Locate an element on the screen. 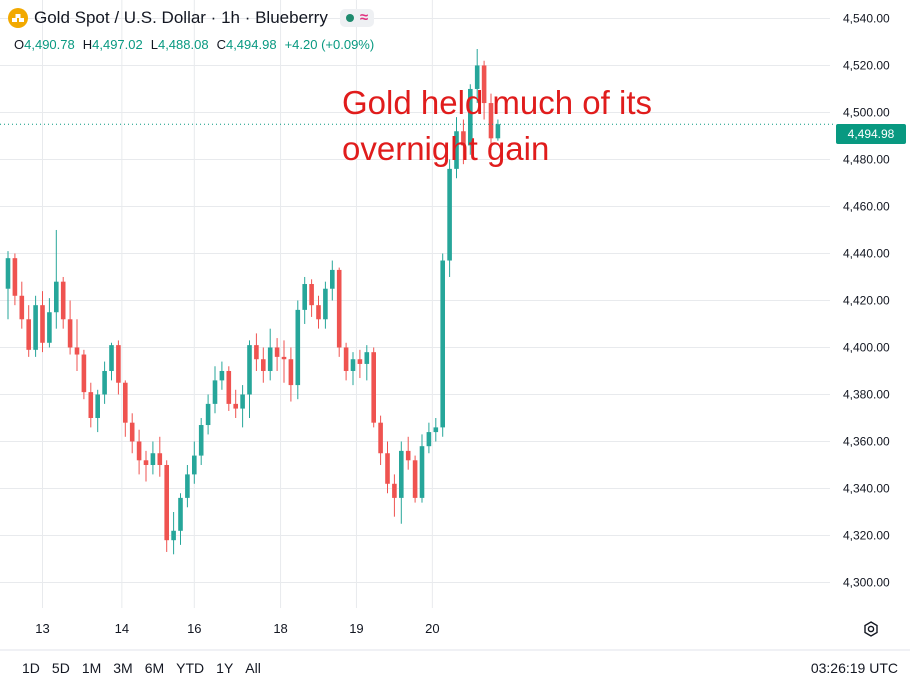 The image size is (910, 684). x-tick-label: 19 is located at coordinates (356, 628).